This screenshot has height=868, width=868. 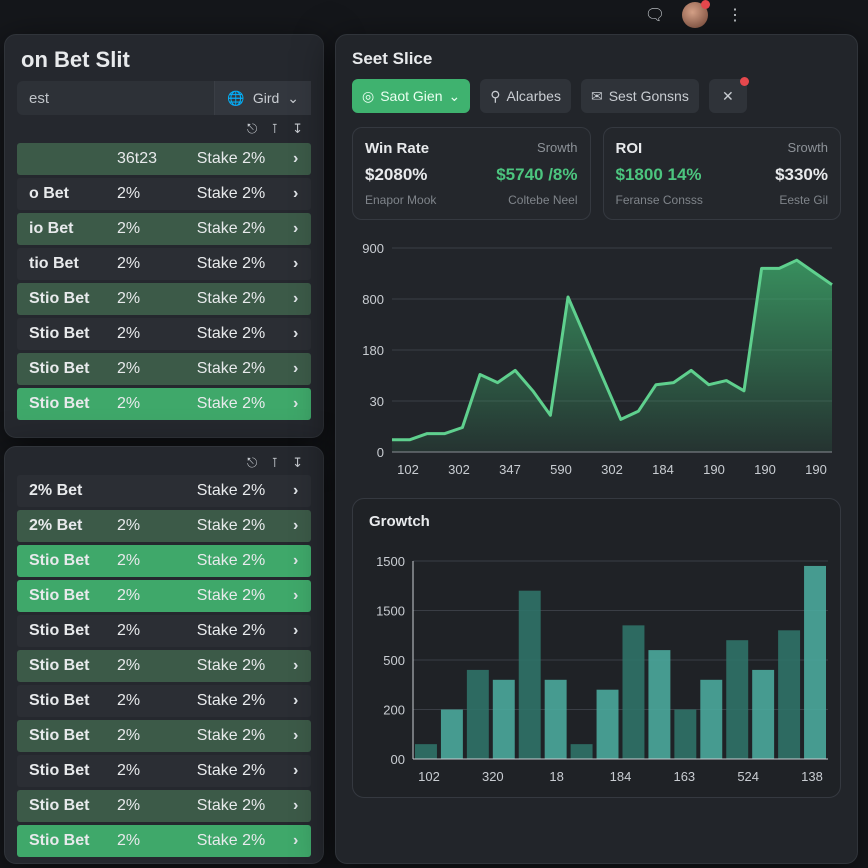 I want to click on chart-title: Growtch, so click(x=399, y=521).